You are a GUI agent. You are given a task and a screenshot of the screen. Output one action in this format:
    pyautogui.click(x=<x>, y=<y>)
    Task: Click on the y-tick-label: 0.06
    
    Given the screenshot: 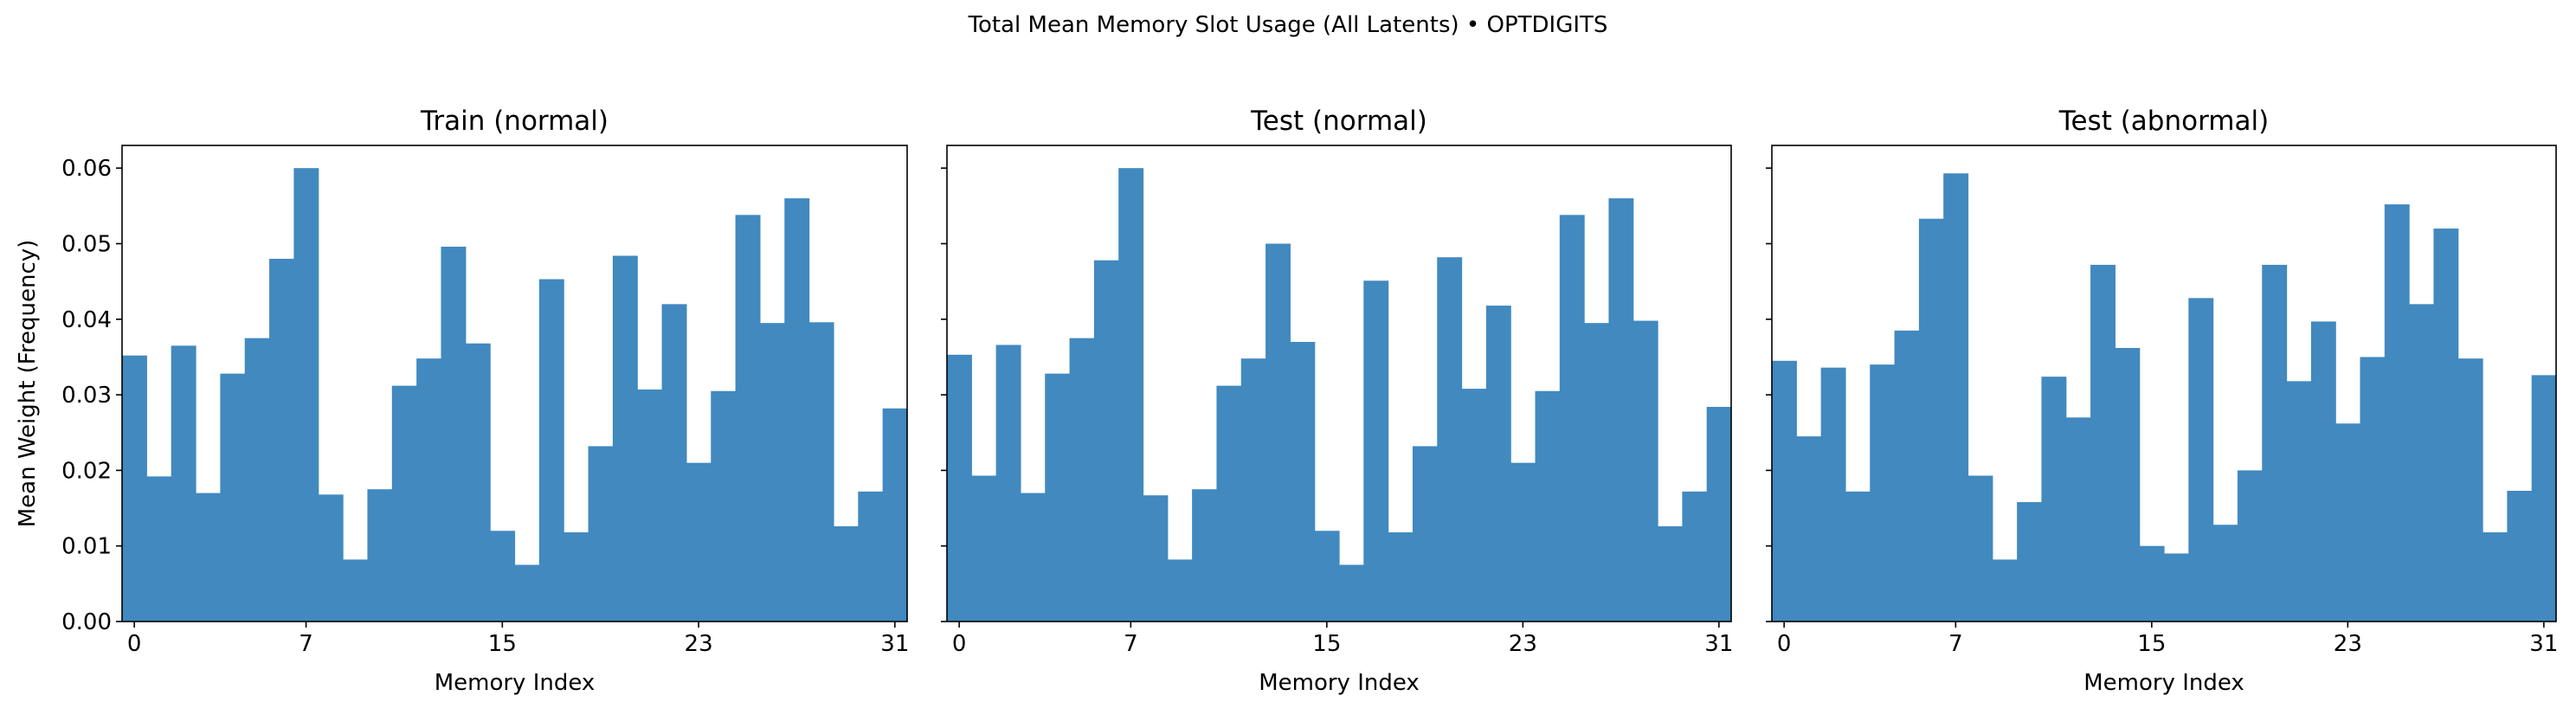 What is the action you would take?
    pyautogui.click(x=86, y=169)
    